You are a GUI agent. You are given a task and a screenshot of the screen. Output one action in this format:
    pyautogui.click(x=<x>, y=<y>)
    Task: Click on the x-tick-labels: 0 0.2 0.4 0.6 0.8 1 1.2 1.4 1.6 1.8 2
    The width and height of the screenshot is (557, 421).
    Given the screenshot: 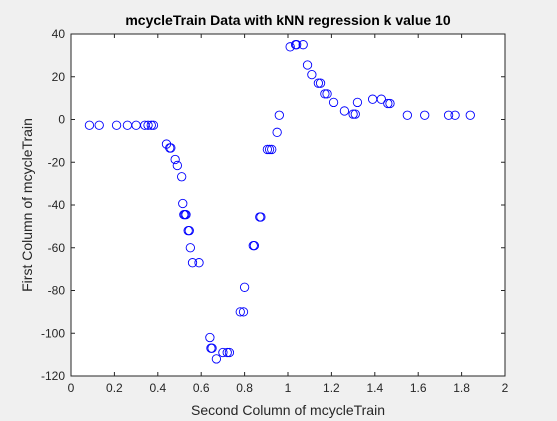 What is the action you would take?
    pyautogui.click(x=288, y=388)
    